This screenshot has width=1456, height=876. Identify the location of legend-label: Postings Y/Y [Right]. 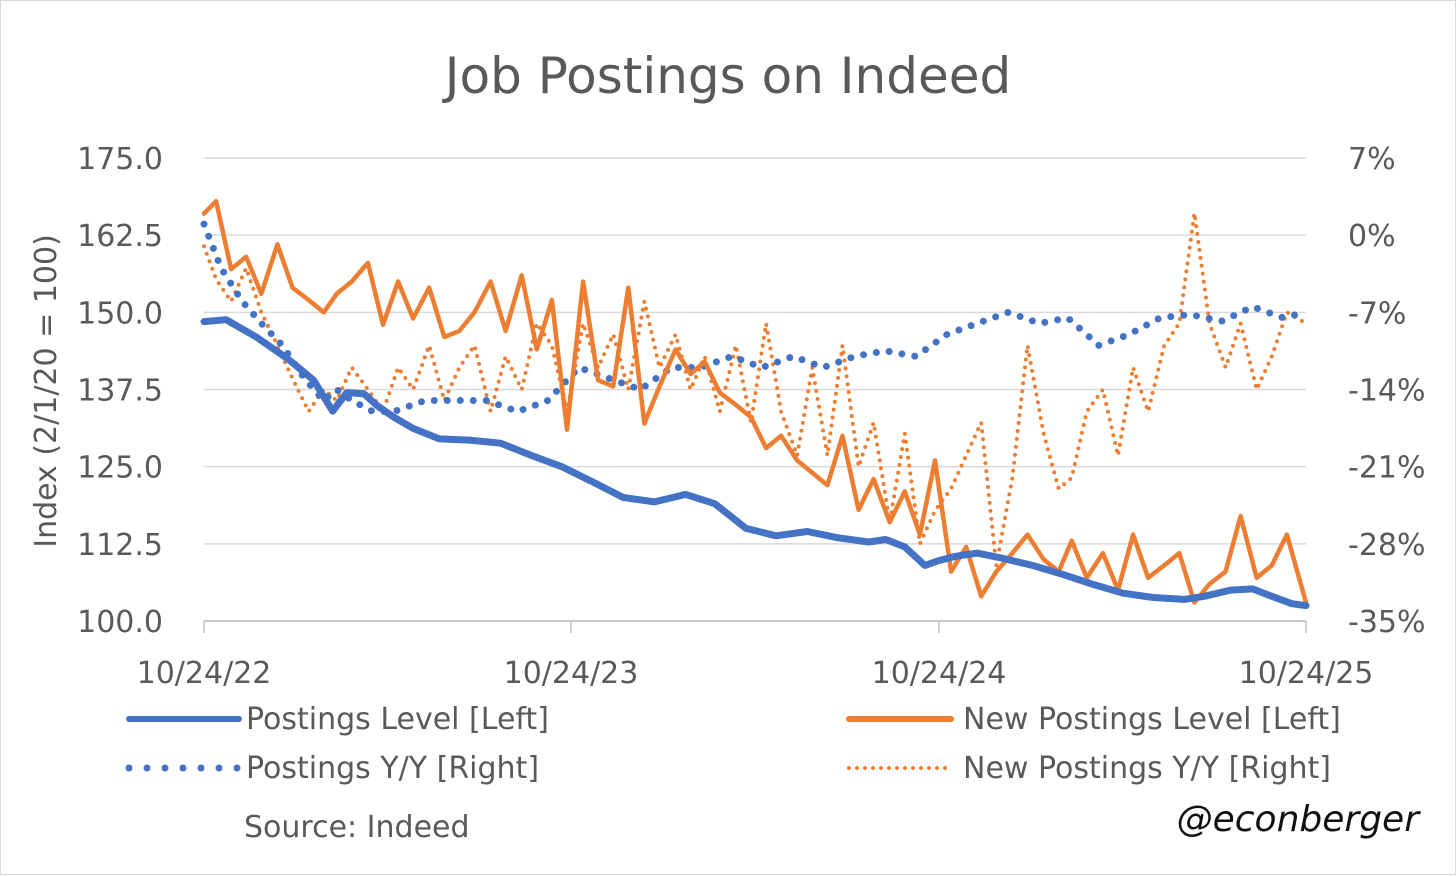
(392, 768).